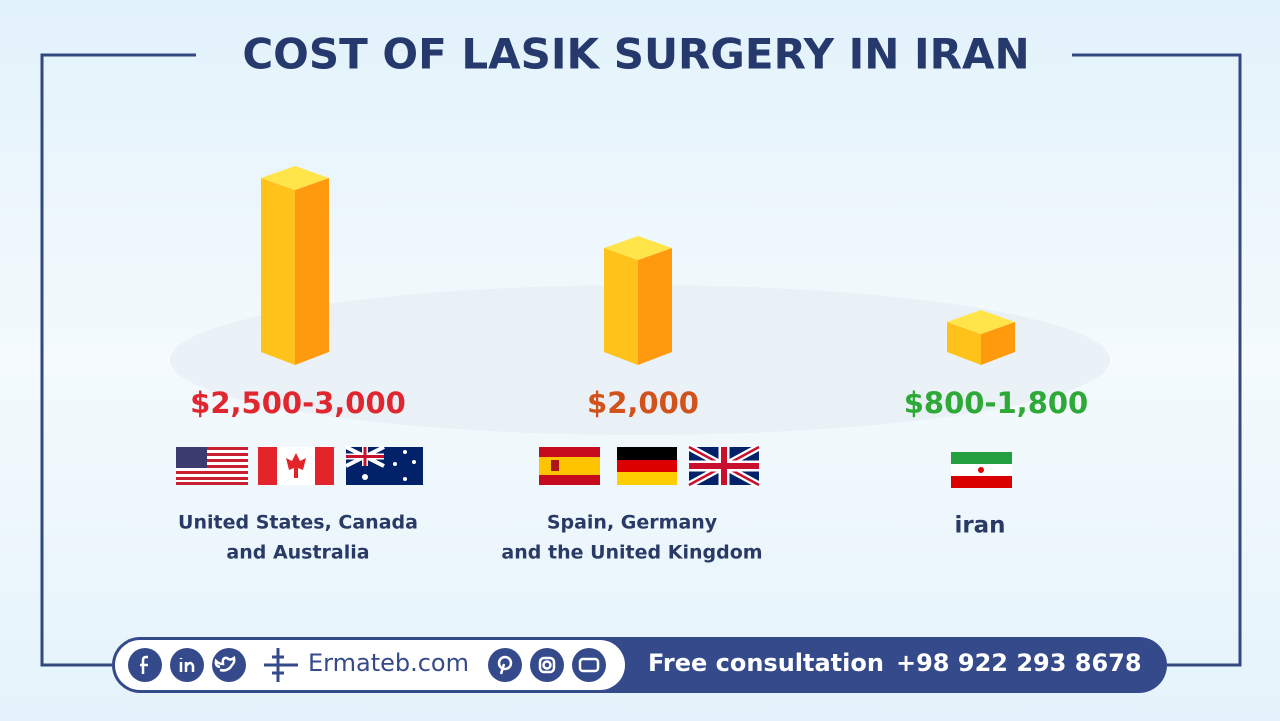 The image size is (1280, 721). What do you see at coordinates (981, 470) in the screenshot?
I see `flag-iran` at bounding box center [981, 470].